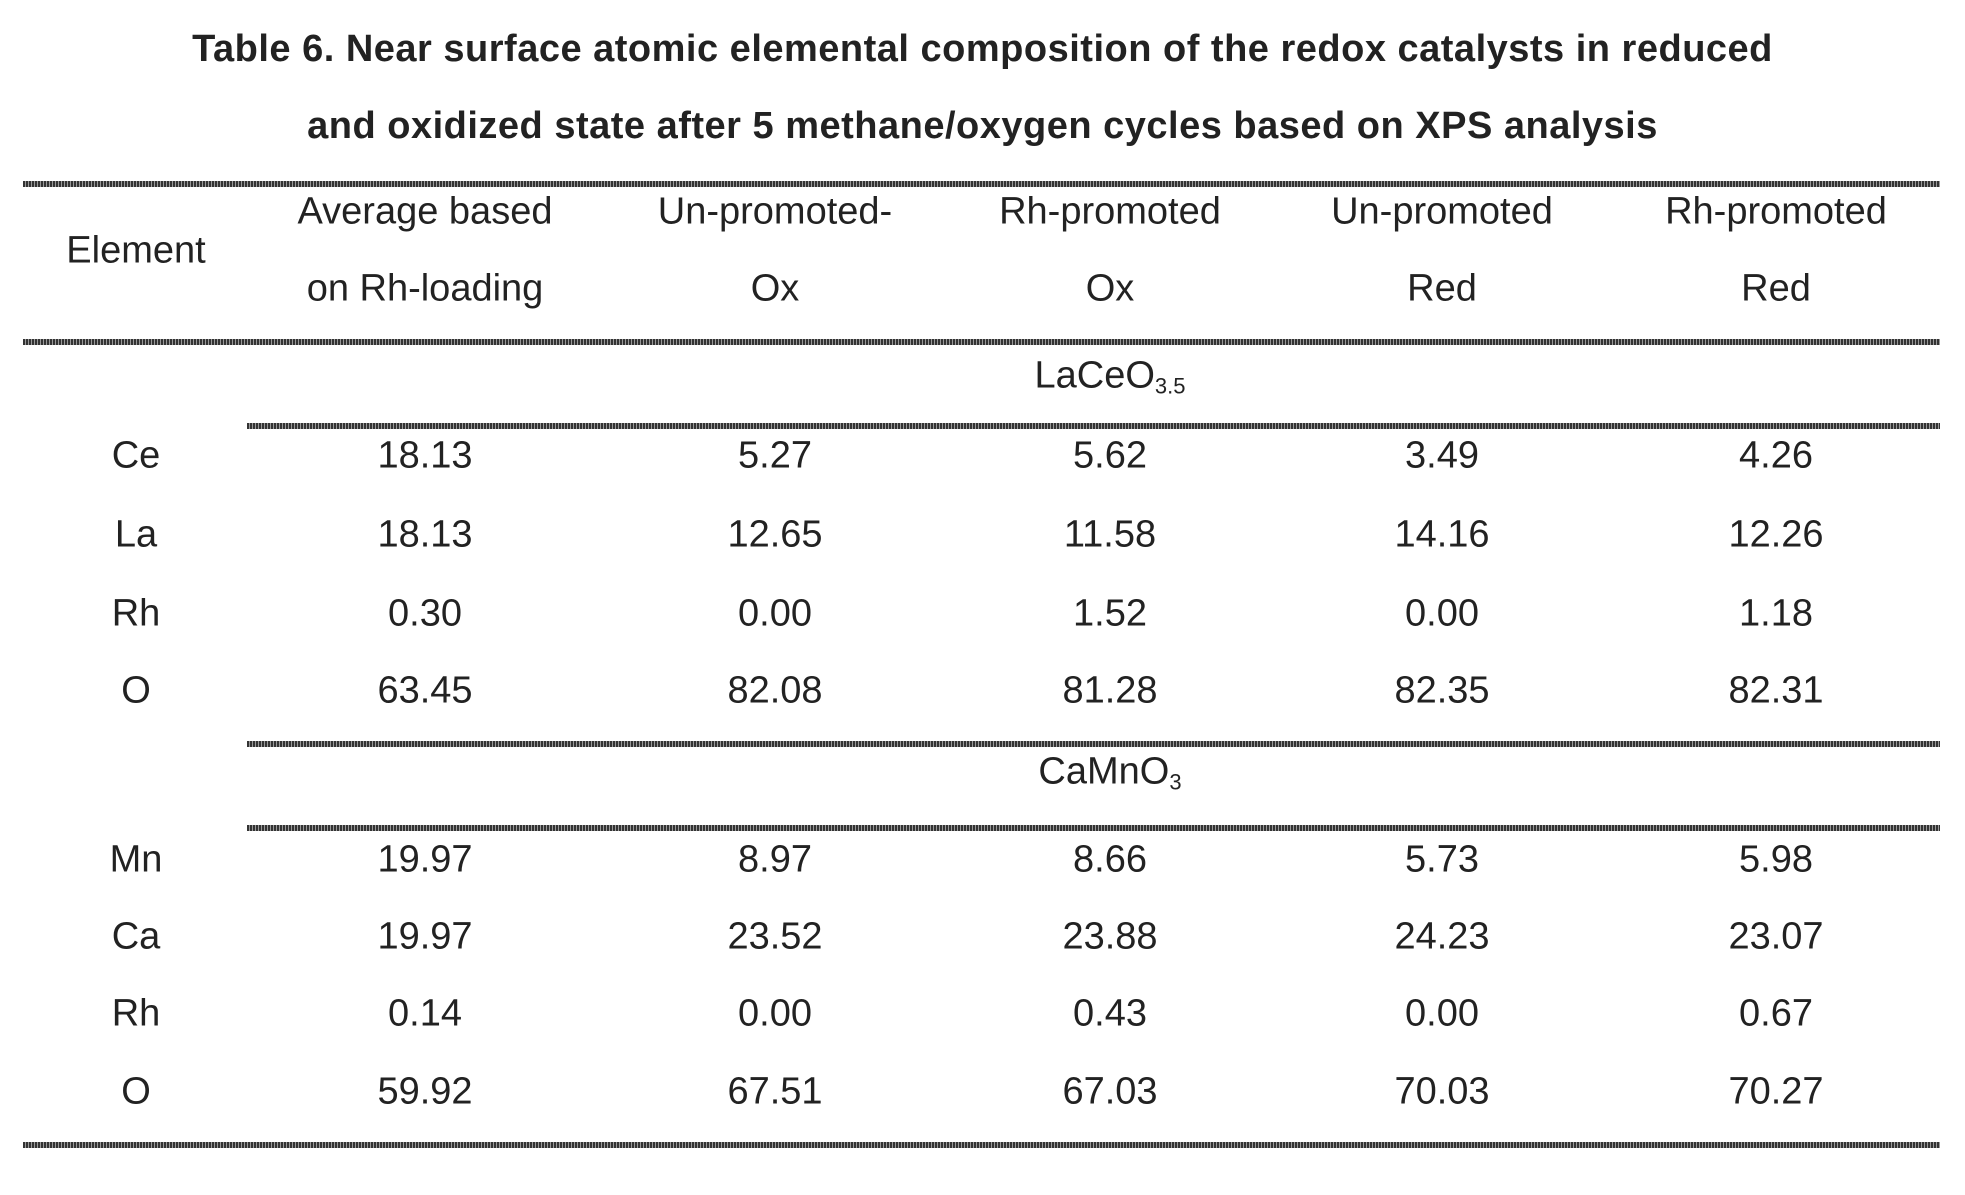  I want to click on value-cell: 81.28, so click(1110, 691).